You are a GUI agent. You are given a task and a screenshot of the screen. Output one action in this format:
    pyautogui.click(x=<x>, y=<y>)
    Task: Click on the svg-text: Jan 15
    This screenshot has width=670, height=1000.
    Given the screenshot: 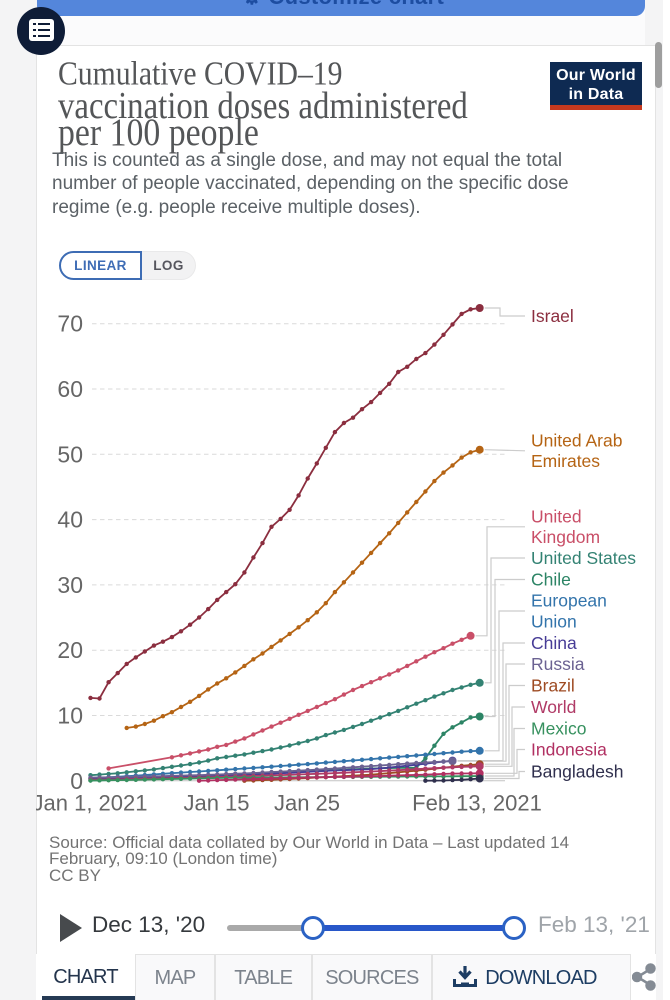 What is the action you would take?
    pyautogui.click(x=216, y=803)
    